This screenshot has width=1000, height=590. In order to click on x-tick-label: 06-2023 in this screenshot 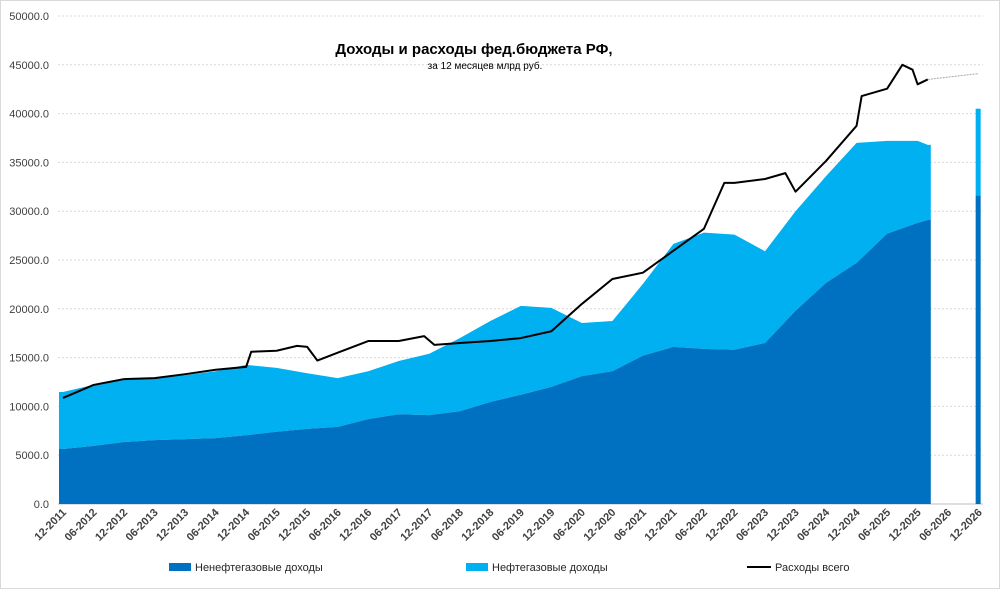, I will do `click(752, 525)`.